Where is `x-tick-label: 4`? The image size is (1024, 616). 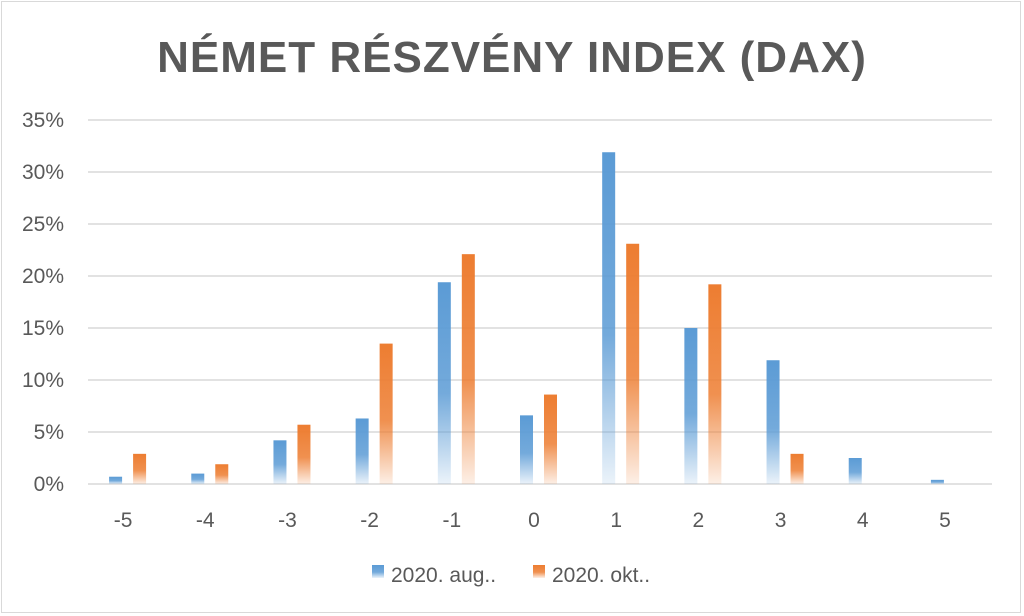
x-tick-label: 4 is located at coordinates (863, 520).